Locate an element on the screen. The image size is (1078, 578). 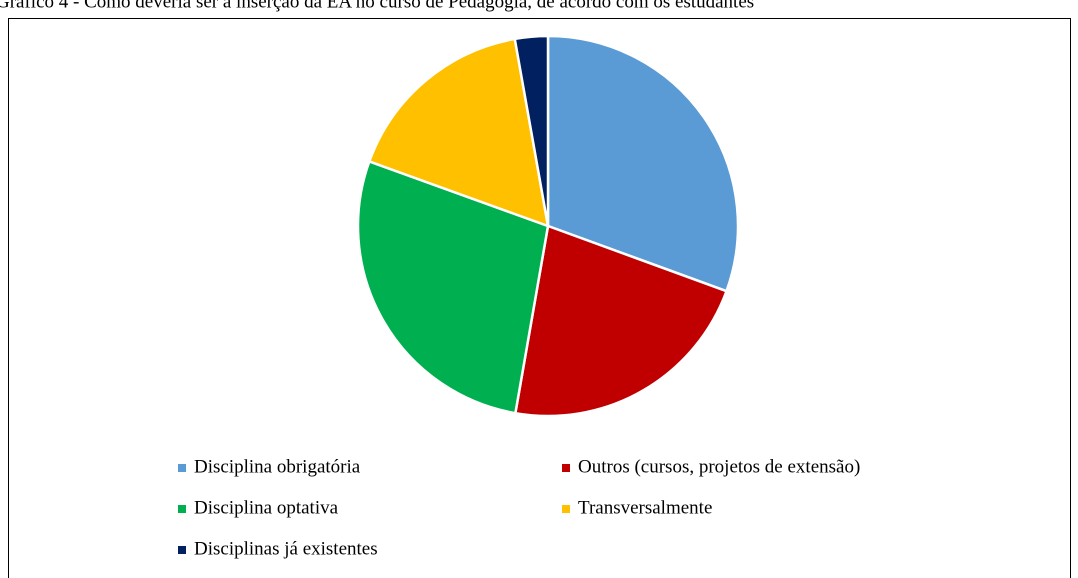
legend-label: Disciplinas já existentes is located at coordinates (286, 548).